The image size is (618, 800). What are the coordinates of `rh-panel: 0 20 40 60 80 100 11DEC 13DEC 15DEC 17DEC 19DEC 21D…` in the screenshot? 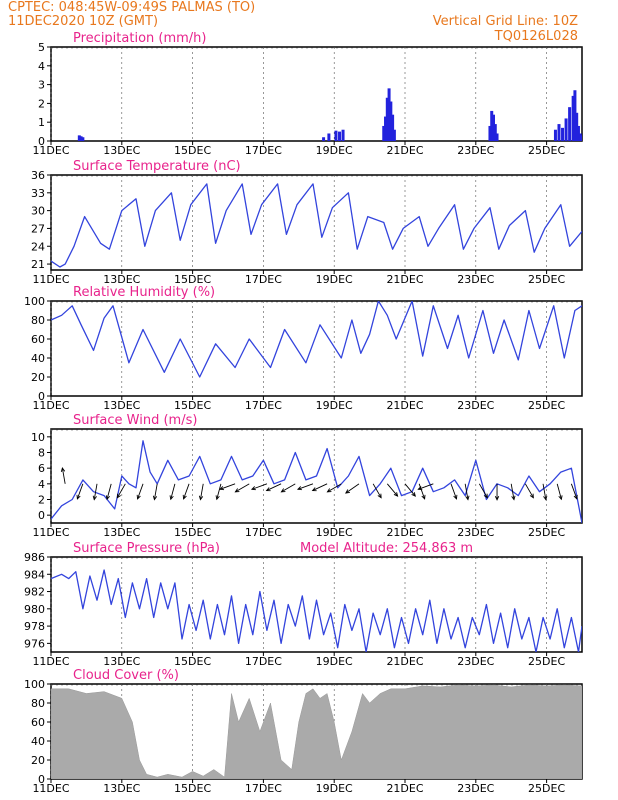 It's located at (303, 348).